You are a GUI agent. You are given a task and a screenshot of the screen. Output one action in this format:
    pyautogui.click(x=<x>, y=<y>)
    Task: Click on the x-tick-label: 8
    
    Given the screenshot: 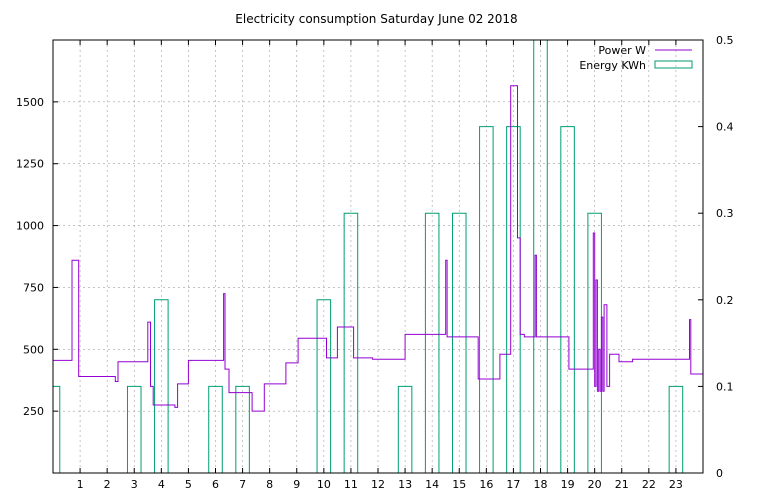 What is the action you would take?
    pyautogui.click(x=269, y=484)
    